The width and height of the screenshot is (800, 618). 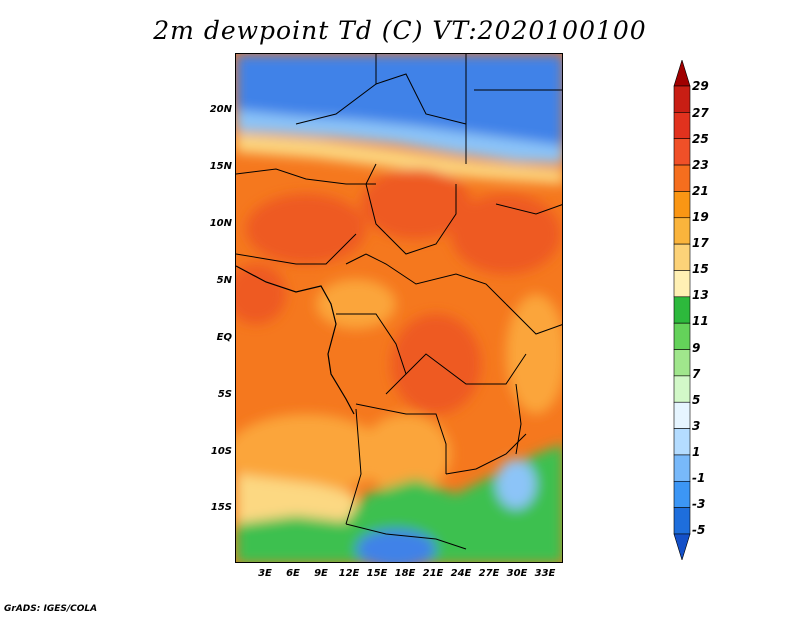 I want to click on colorbar-label: 19, so click(x=700, y=217).